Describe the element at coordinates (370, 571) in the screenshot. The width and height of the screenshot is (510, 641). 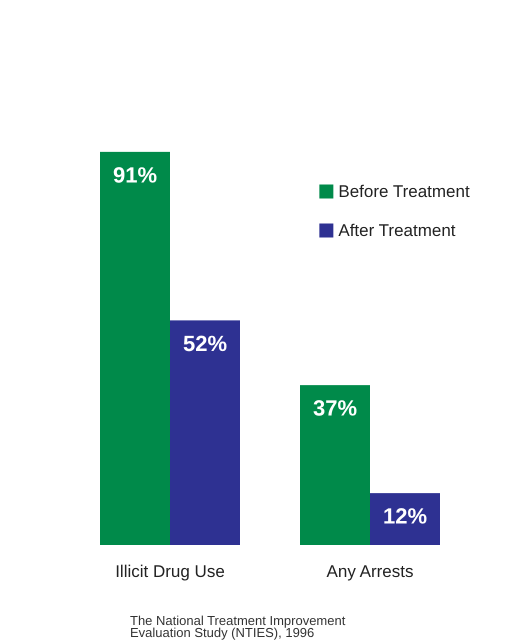
I see `x-tick-label: Any Arrests` at that location.